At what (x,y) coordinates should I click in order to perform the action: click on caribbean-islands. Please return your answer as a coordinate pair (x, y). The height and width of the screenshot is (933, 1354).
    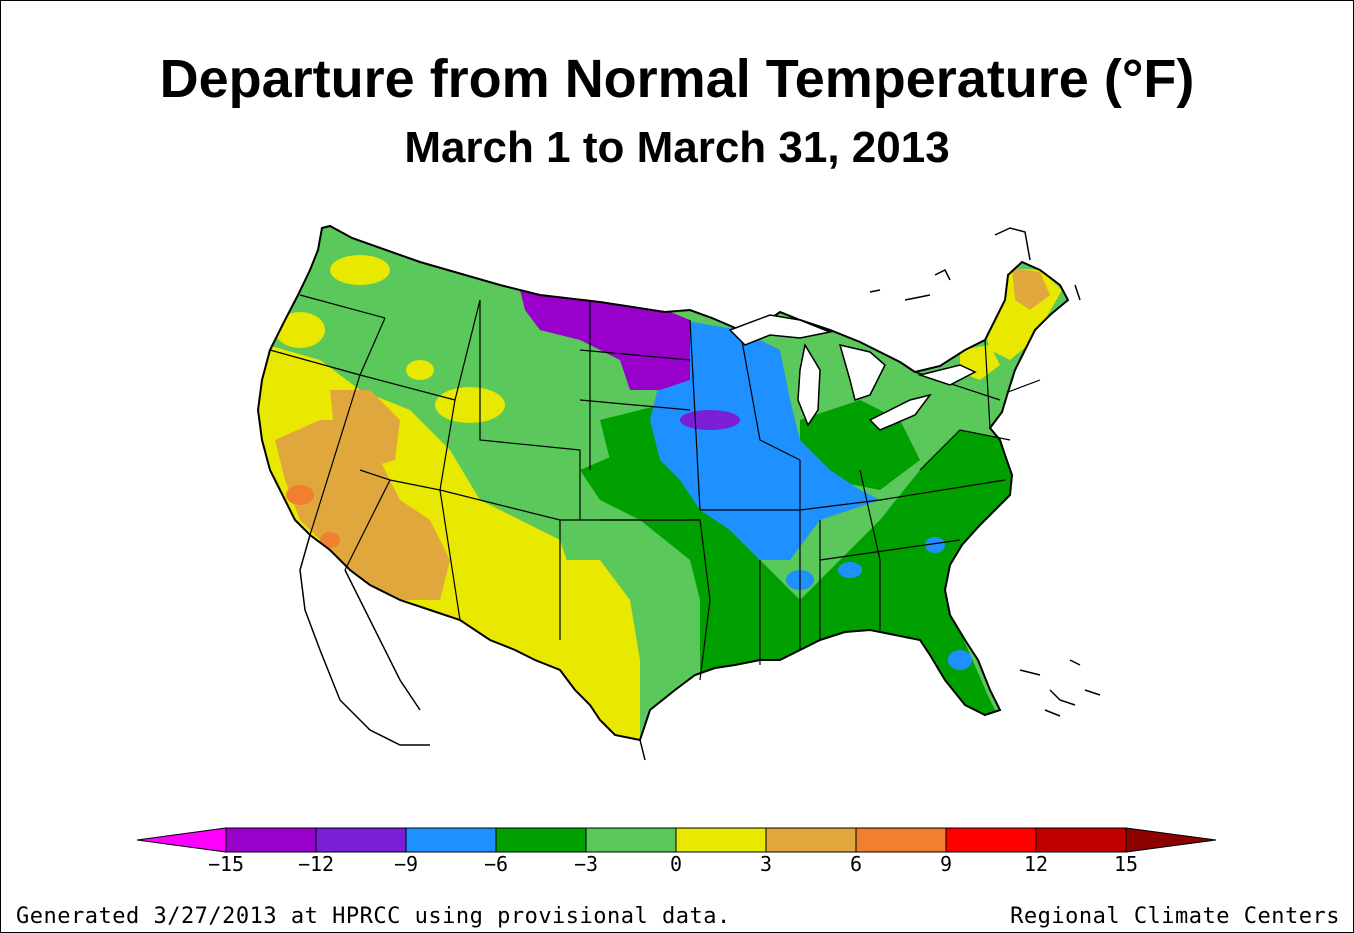
    Looking at the image, I should click on (1060, 688).